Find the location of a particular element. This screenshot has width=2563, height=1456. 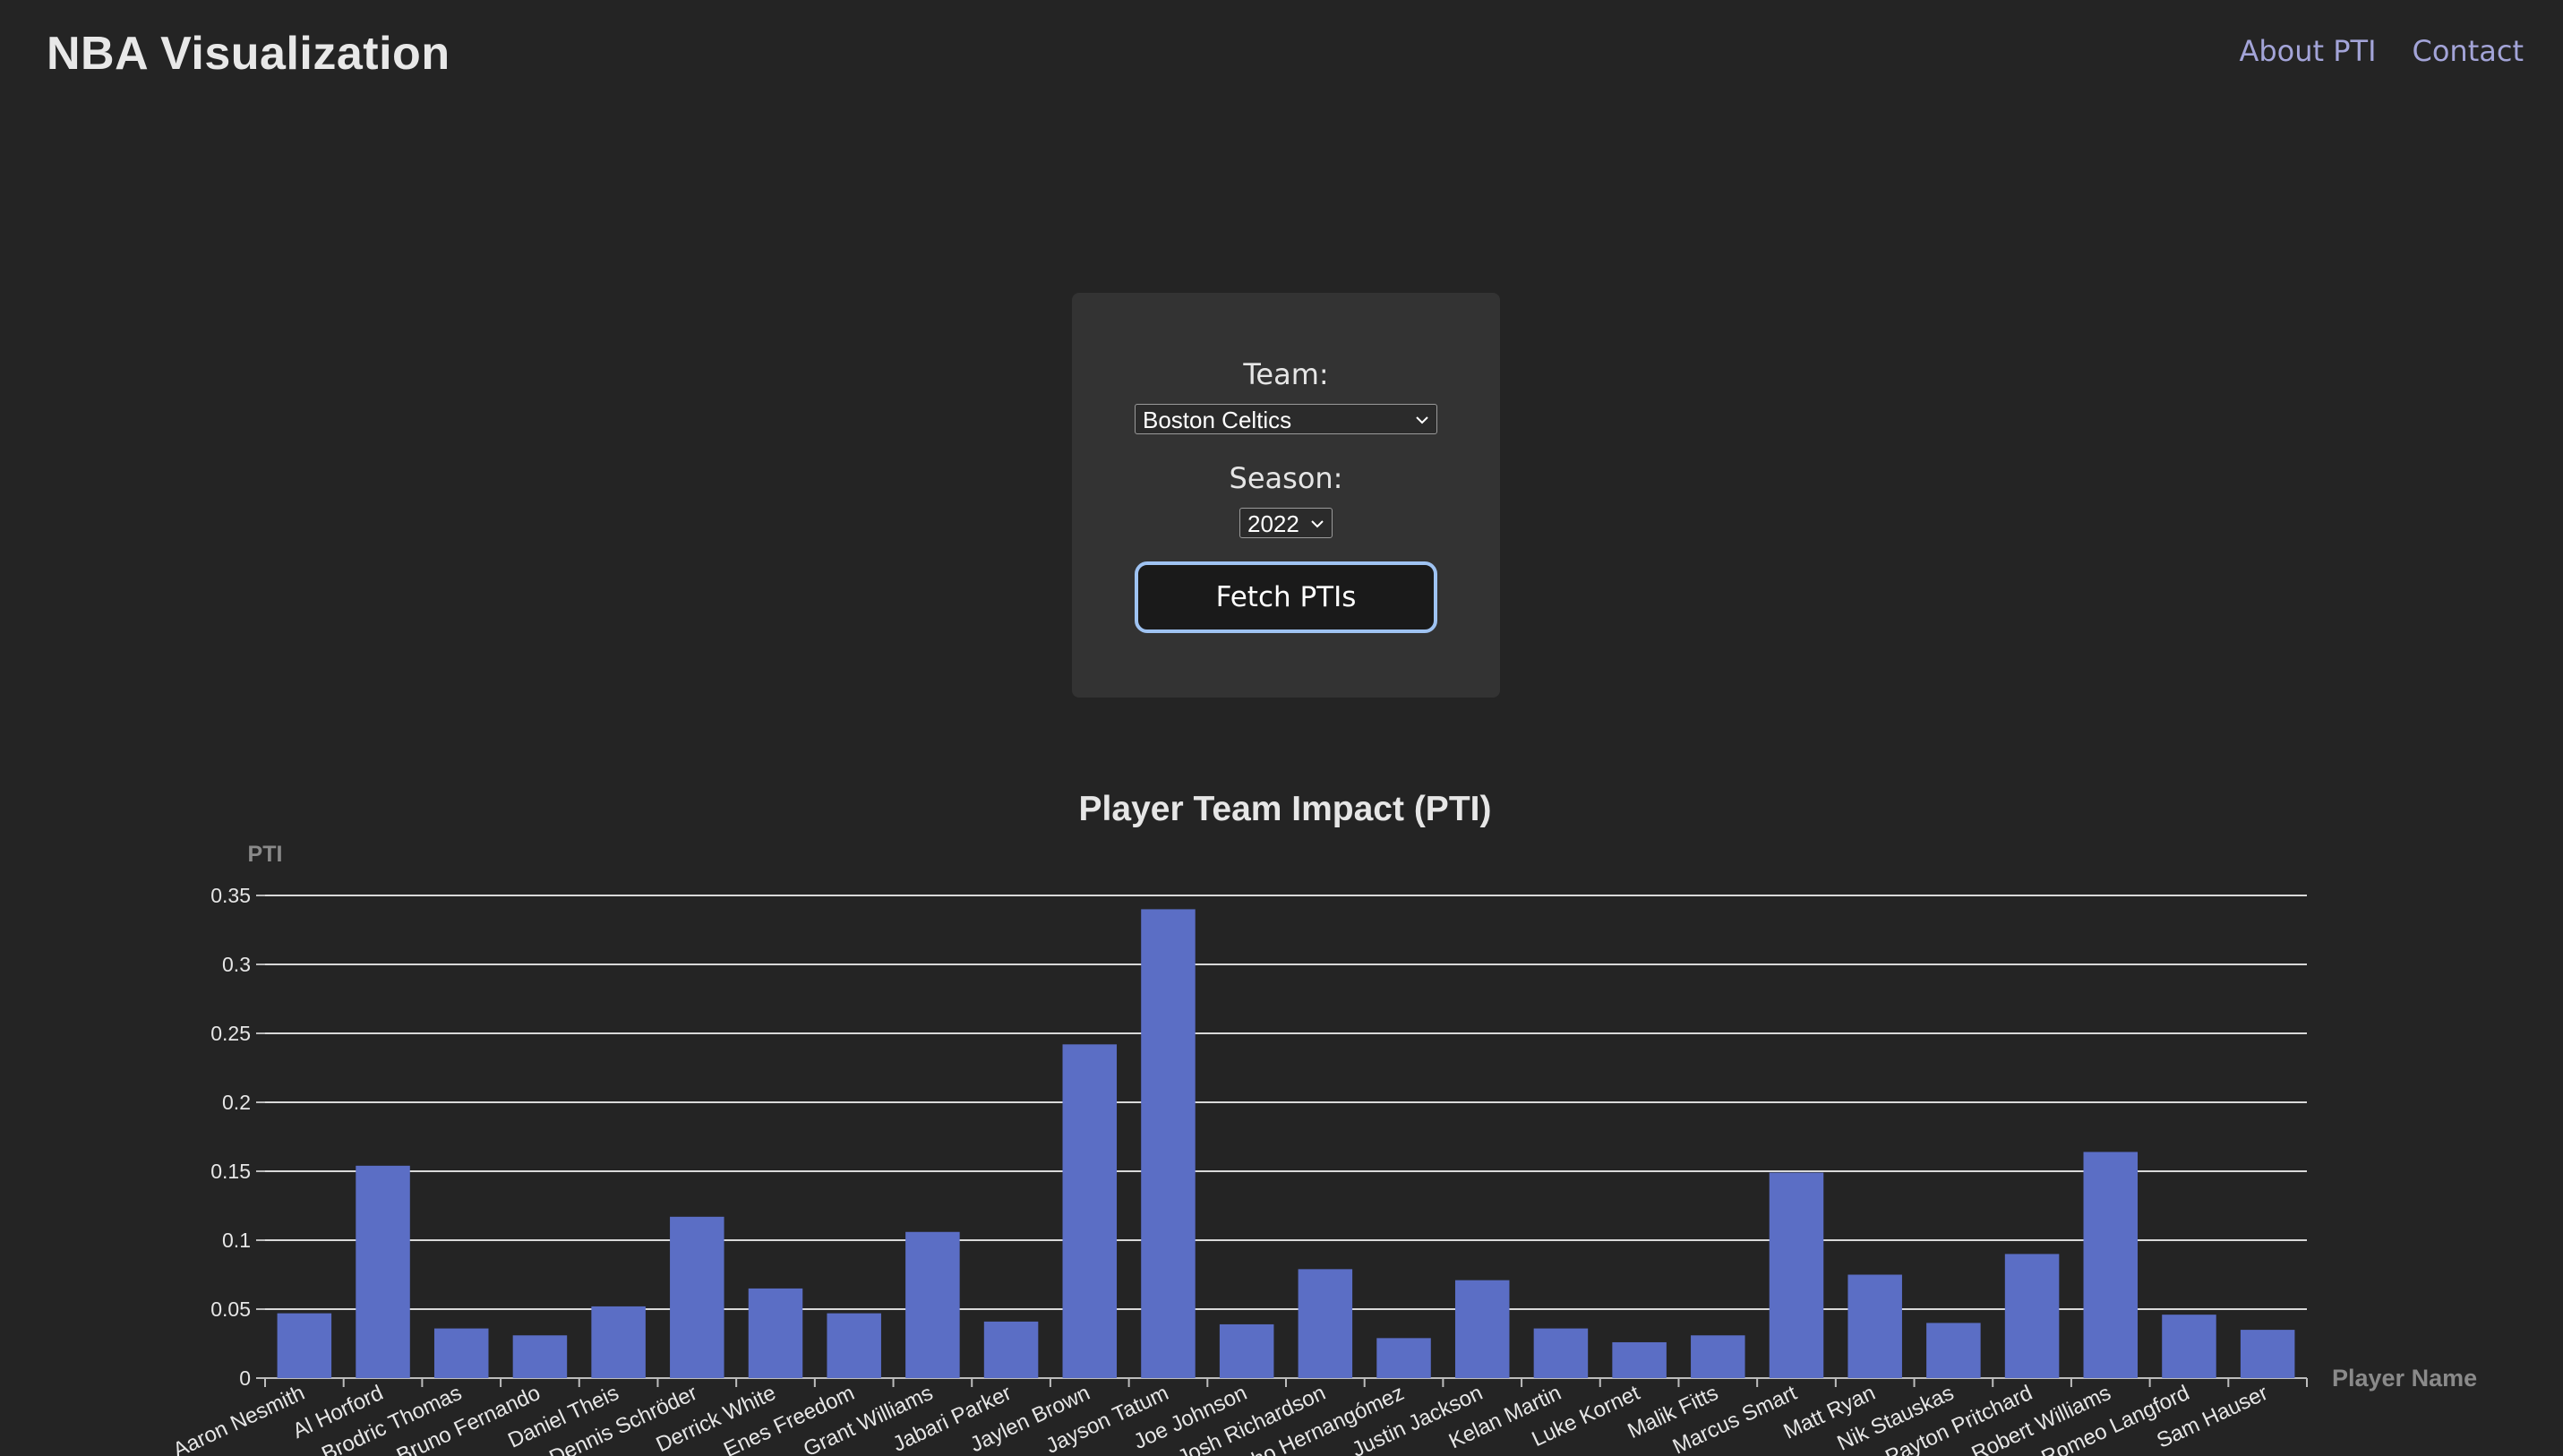

nav-about-pti-link: About PTI is located at coordinates (2308, 51).